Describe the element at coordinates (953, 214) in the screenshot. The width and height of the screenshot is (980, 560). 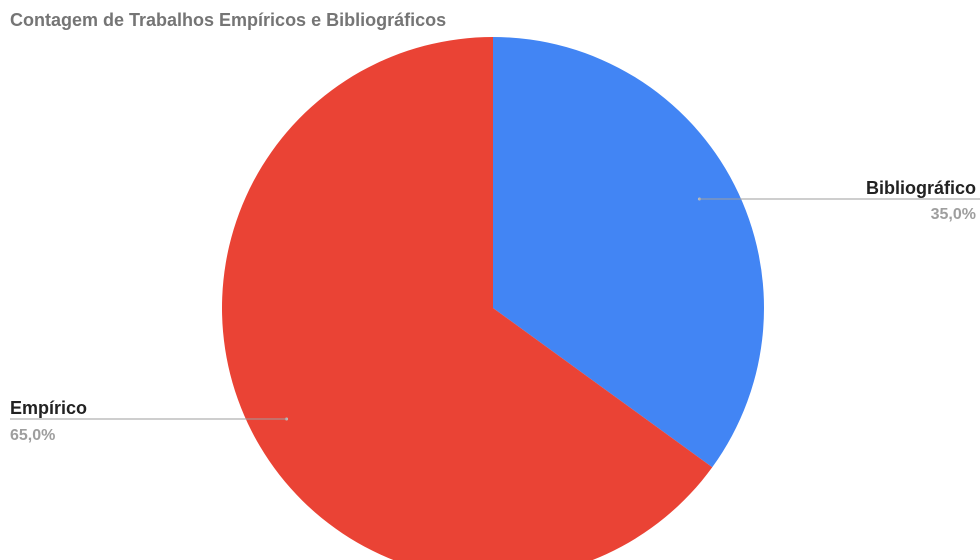
I see `slice-value-label-1: 35,0%` at that location.